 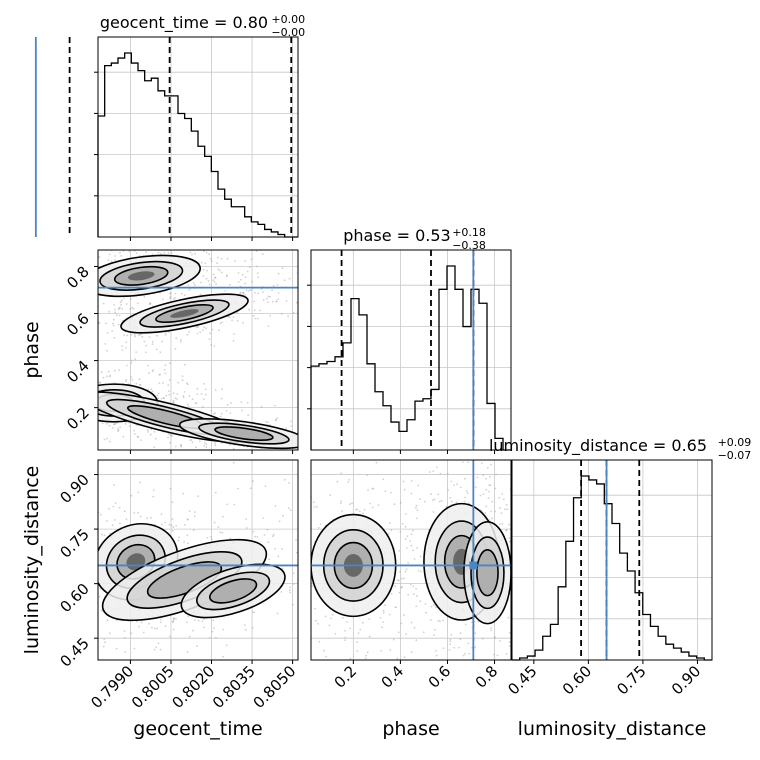 What do you see at coordinates (631, 680) in the screenshot?
I see `x-tick-label-luminosity_distance: 0.75` at bounding box center [631, 680].